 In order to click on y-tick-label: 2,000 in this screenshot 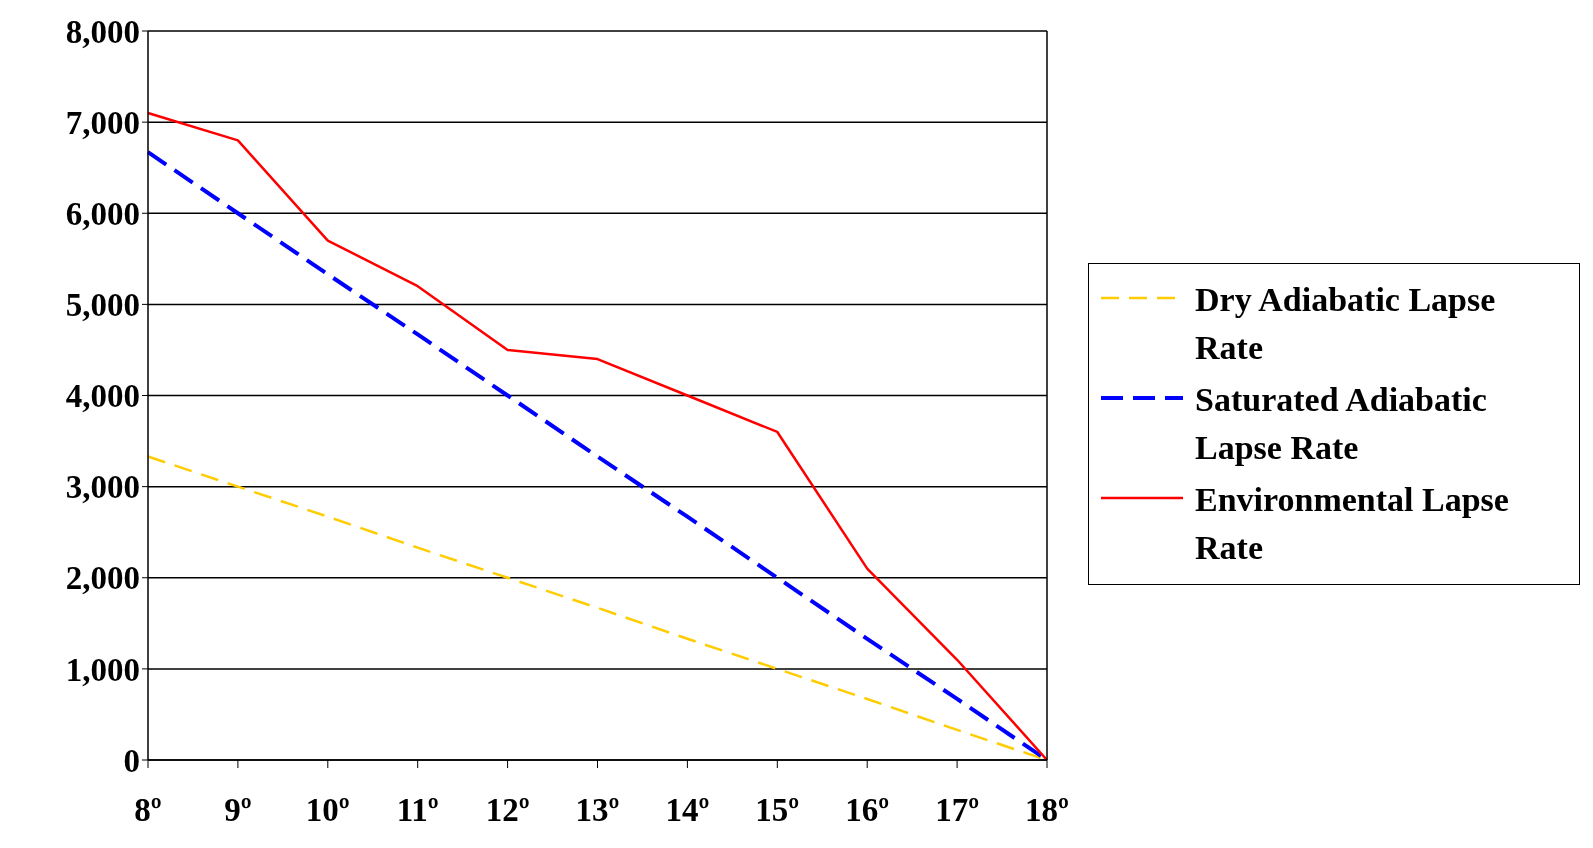, I will do `click(102, 578)`.